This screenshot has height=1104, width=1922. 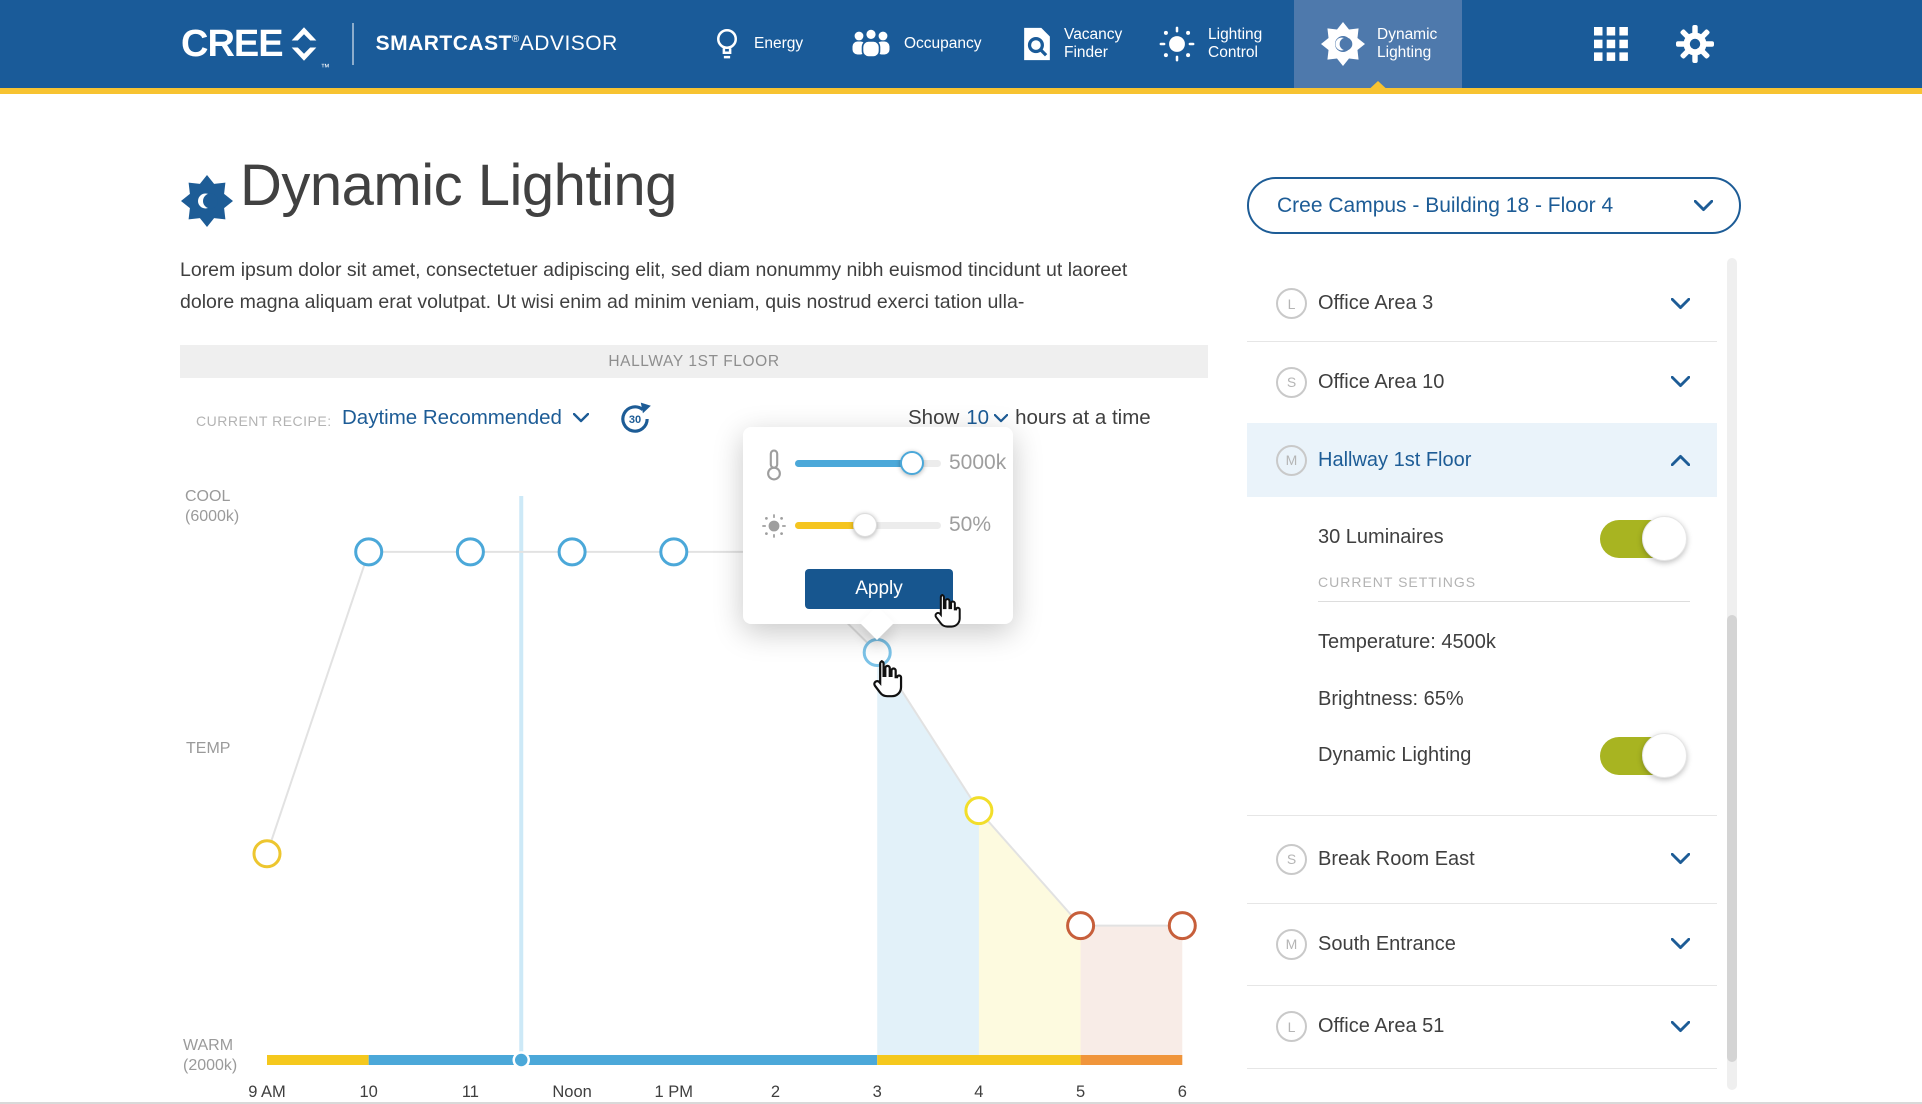 I want to click on temperature-slider, so click(x=868, y=463).